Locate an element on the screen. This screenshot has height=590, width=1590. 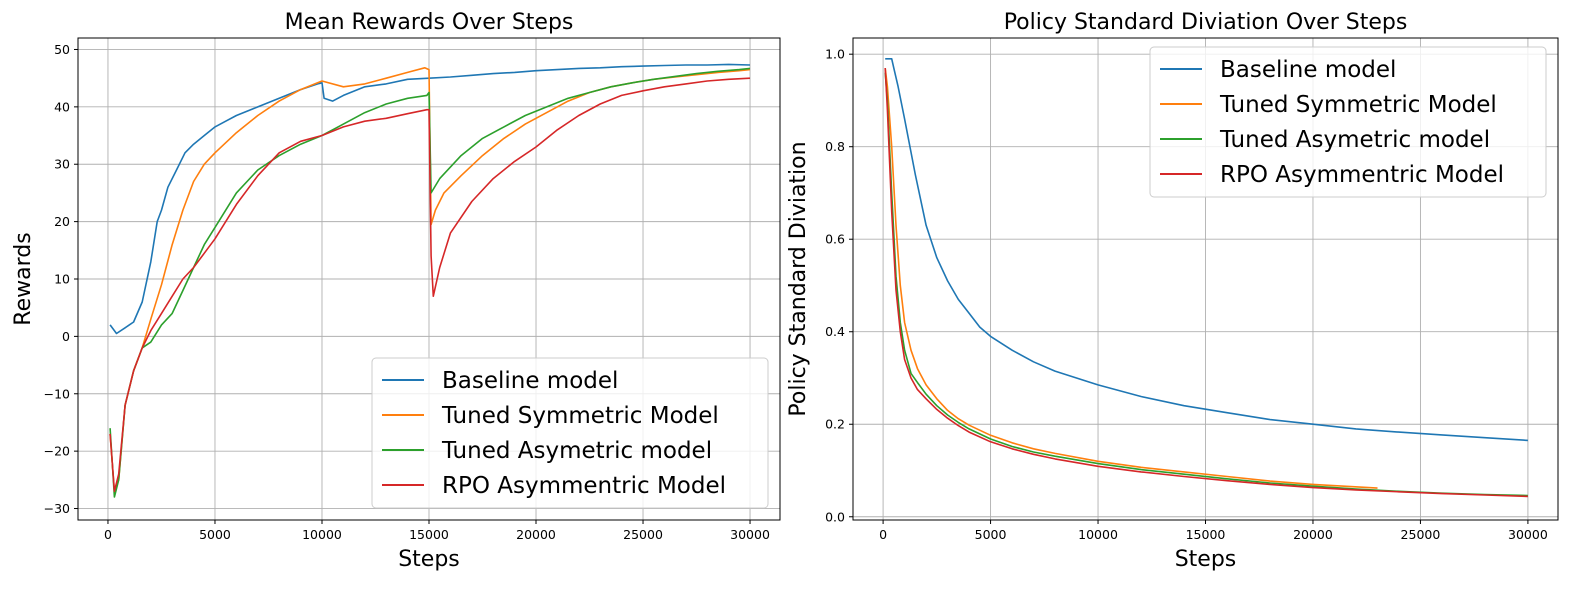
policy-std-legend-box is located at coordinates (1348, 122).